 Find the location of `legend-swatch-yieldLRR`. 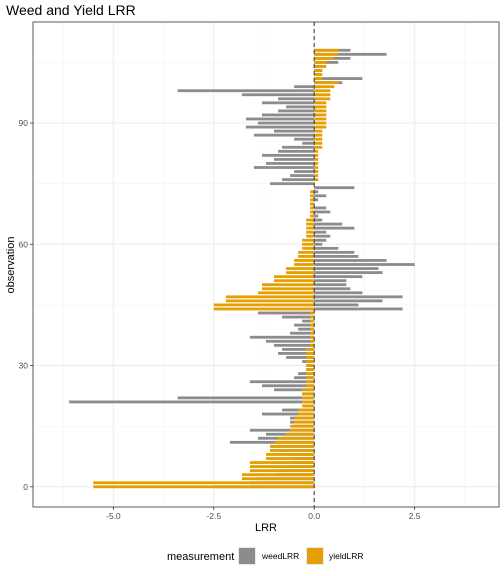

legend-swatch-yieldLRR is located at coordinates (315, 556).